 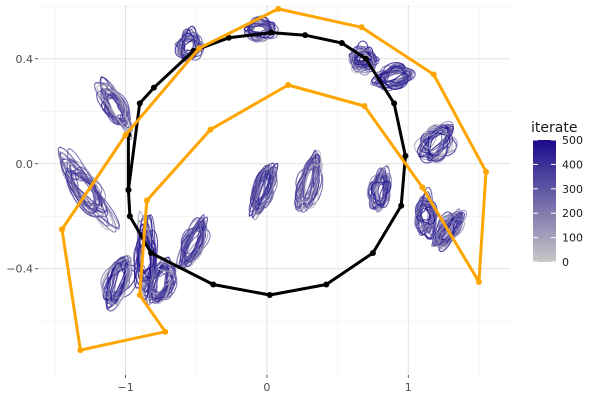 I want to click on colorbar-label: 300, so click(x=572, y=189).